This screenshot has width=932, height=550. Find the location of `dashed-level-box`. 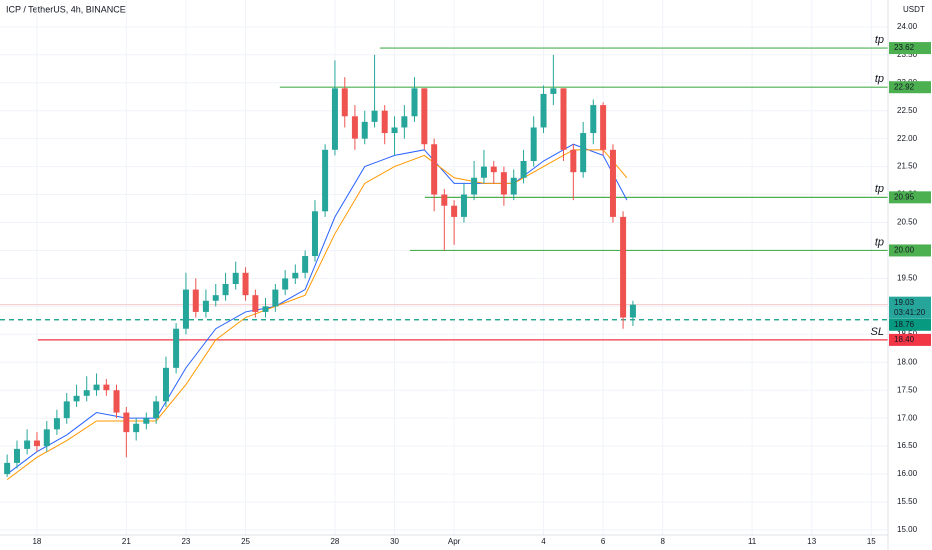

dashed-level-box is located at coordinates (910, 324).